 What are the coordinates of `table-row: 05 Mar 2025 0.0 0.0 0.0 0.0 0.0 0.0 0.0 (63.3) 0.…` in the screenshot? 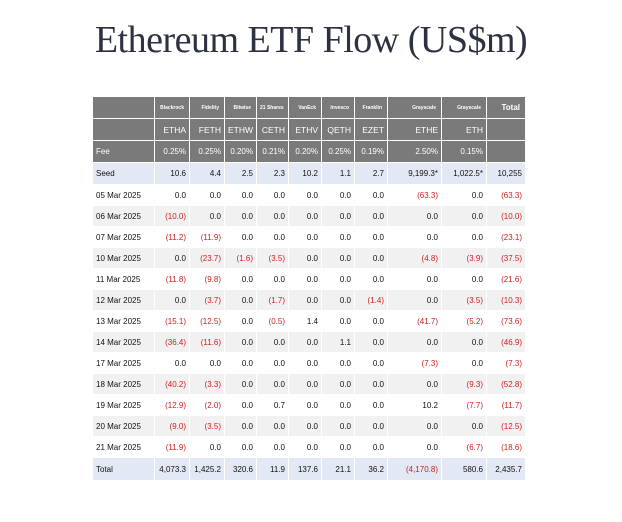 It's located at (309, 195).